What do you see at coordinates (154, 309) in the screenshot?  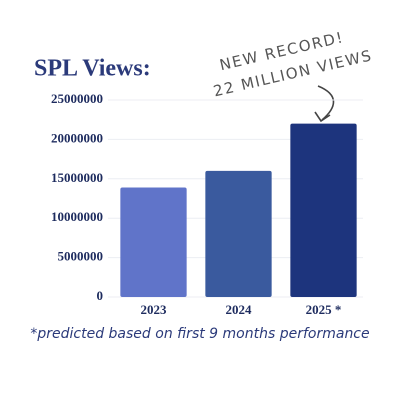 I see `x-tick-label: 2023` at bounding box center [154, 309].